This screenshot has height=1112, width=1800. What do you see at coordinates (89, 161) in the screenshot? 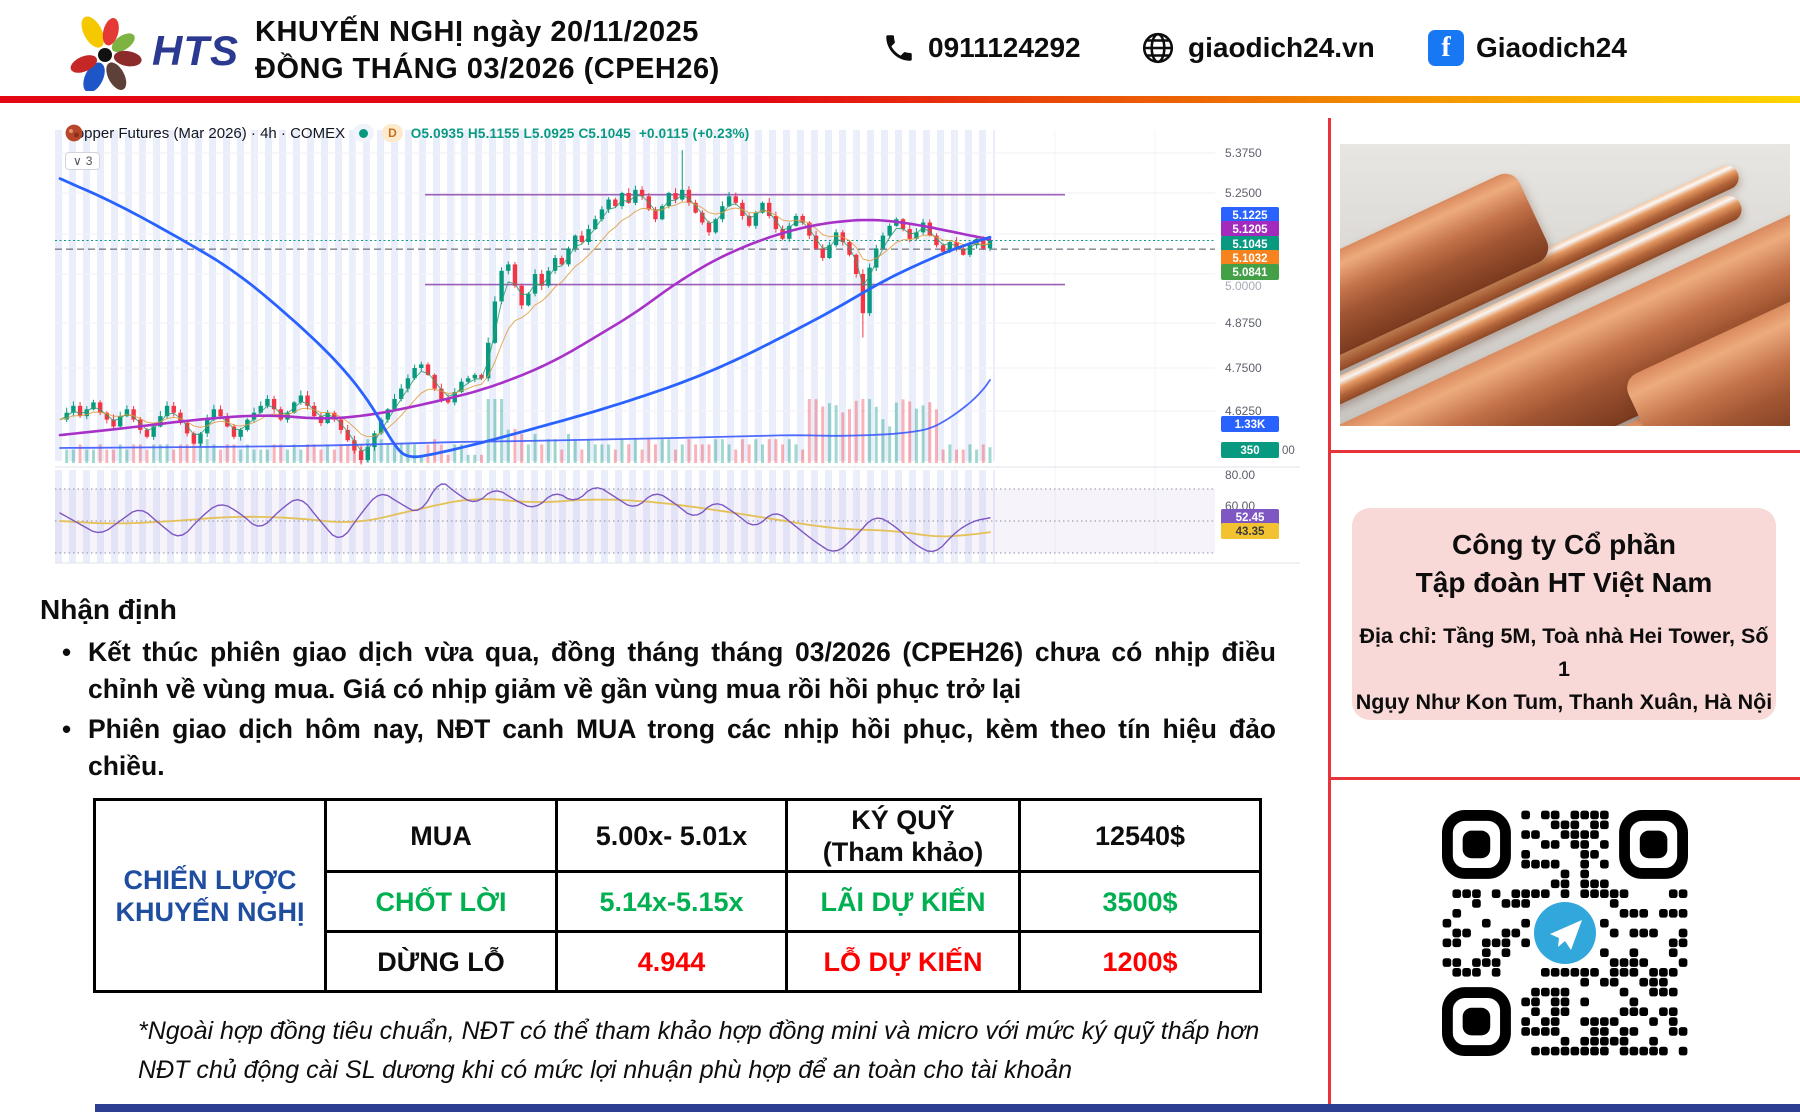
I see `indicators-count: 3` at bounding box center [89, 161].